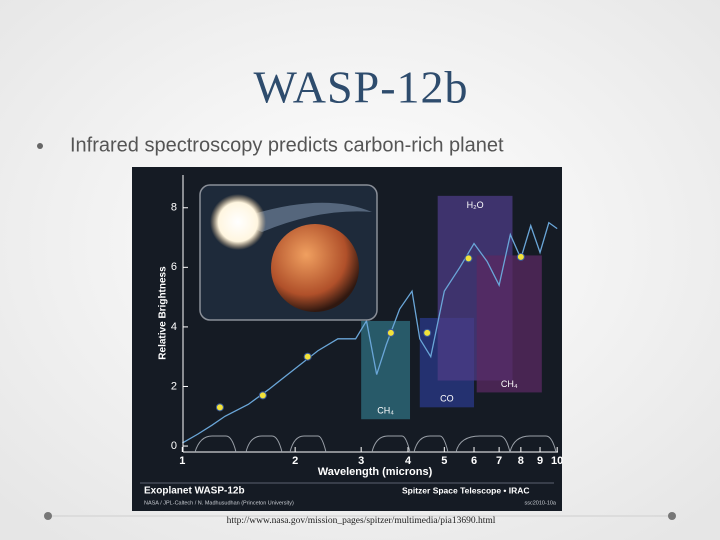  What do you see at coordinates (194, 491) in the screenshot?
I see `figure-title: Exoplanet WASP-12b` at bounding box center [194, 491].